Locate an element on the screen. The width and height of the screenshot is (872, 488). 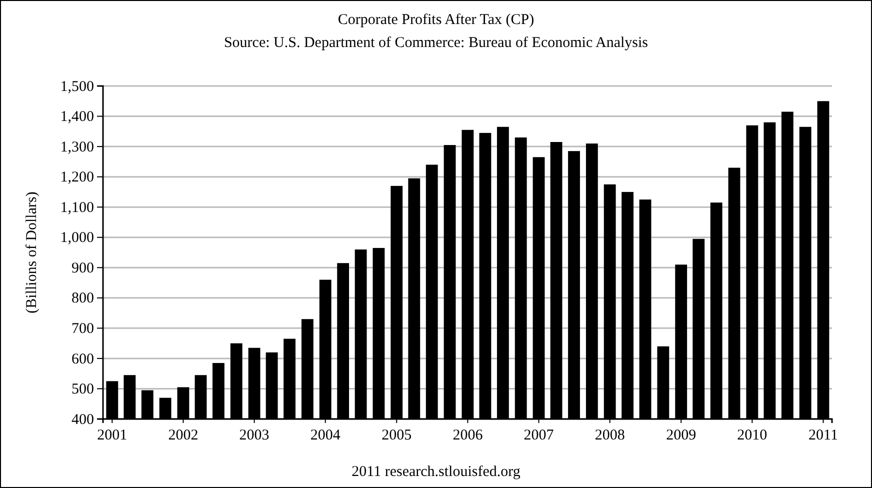
y-tick-label: 1,100 is located at coordinates (77, 208).